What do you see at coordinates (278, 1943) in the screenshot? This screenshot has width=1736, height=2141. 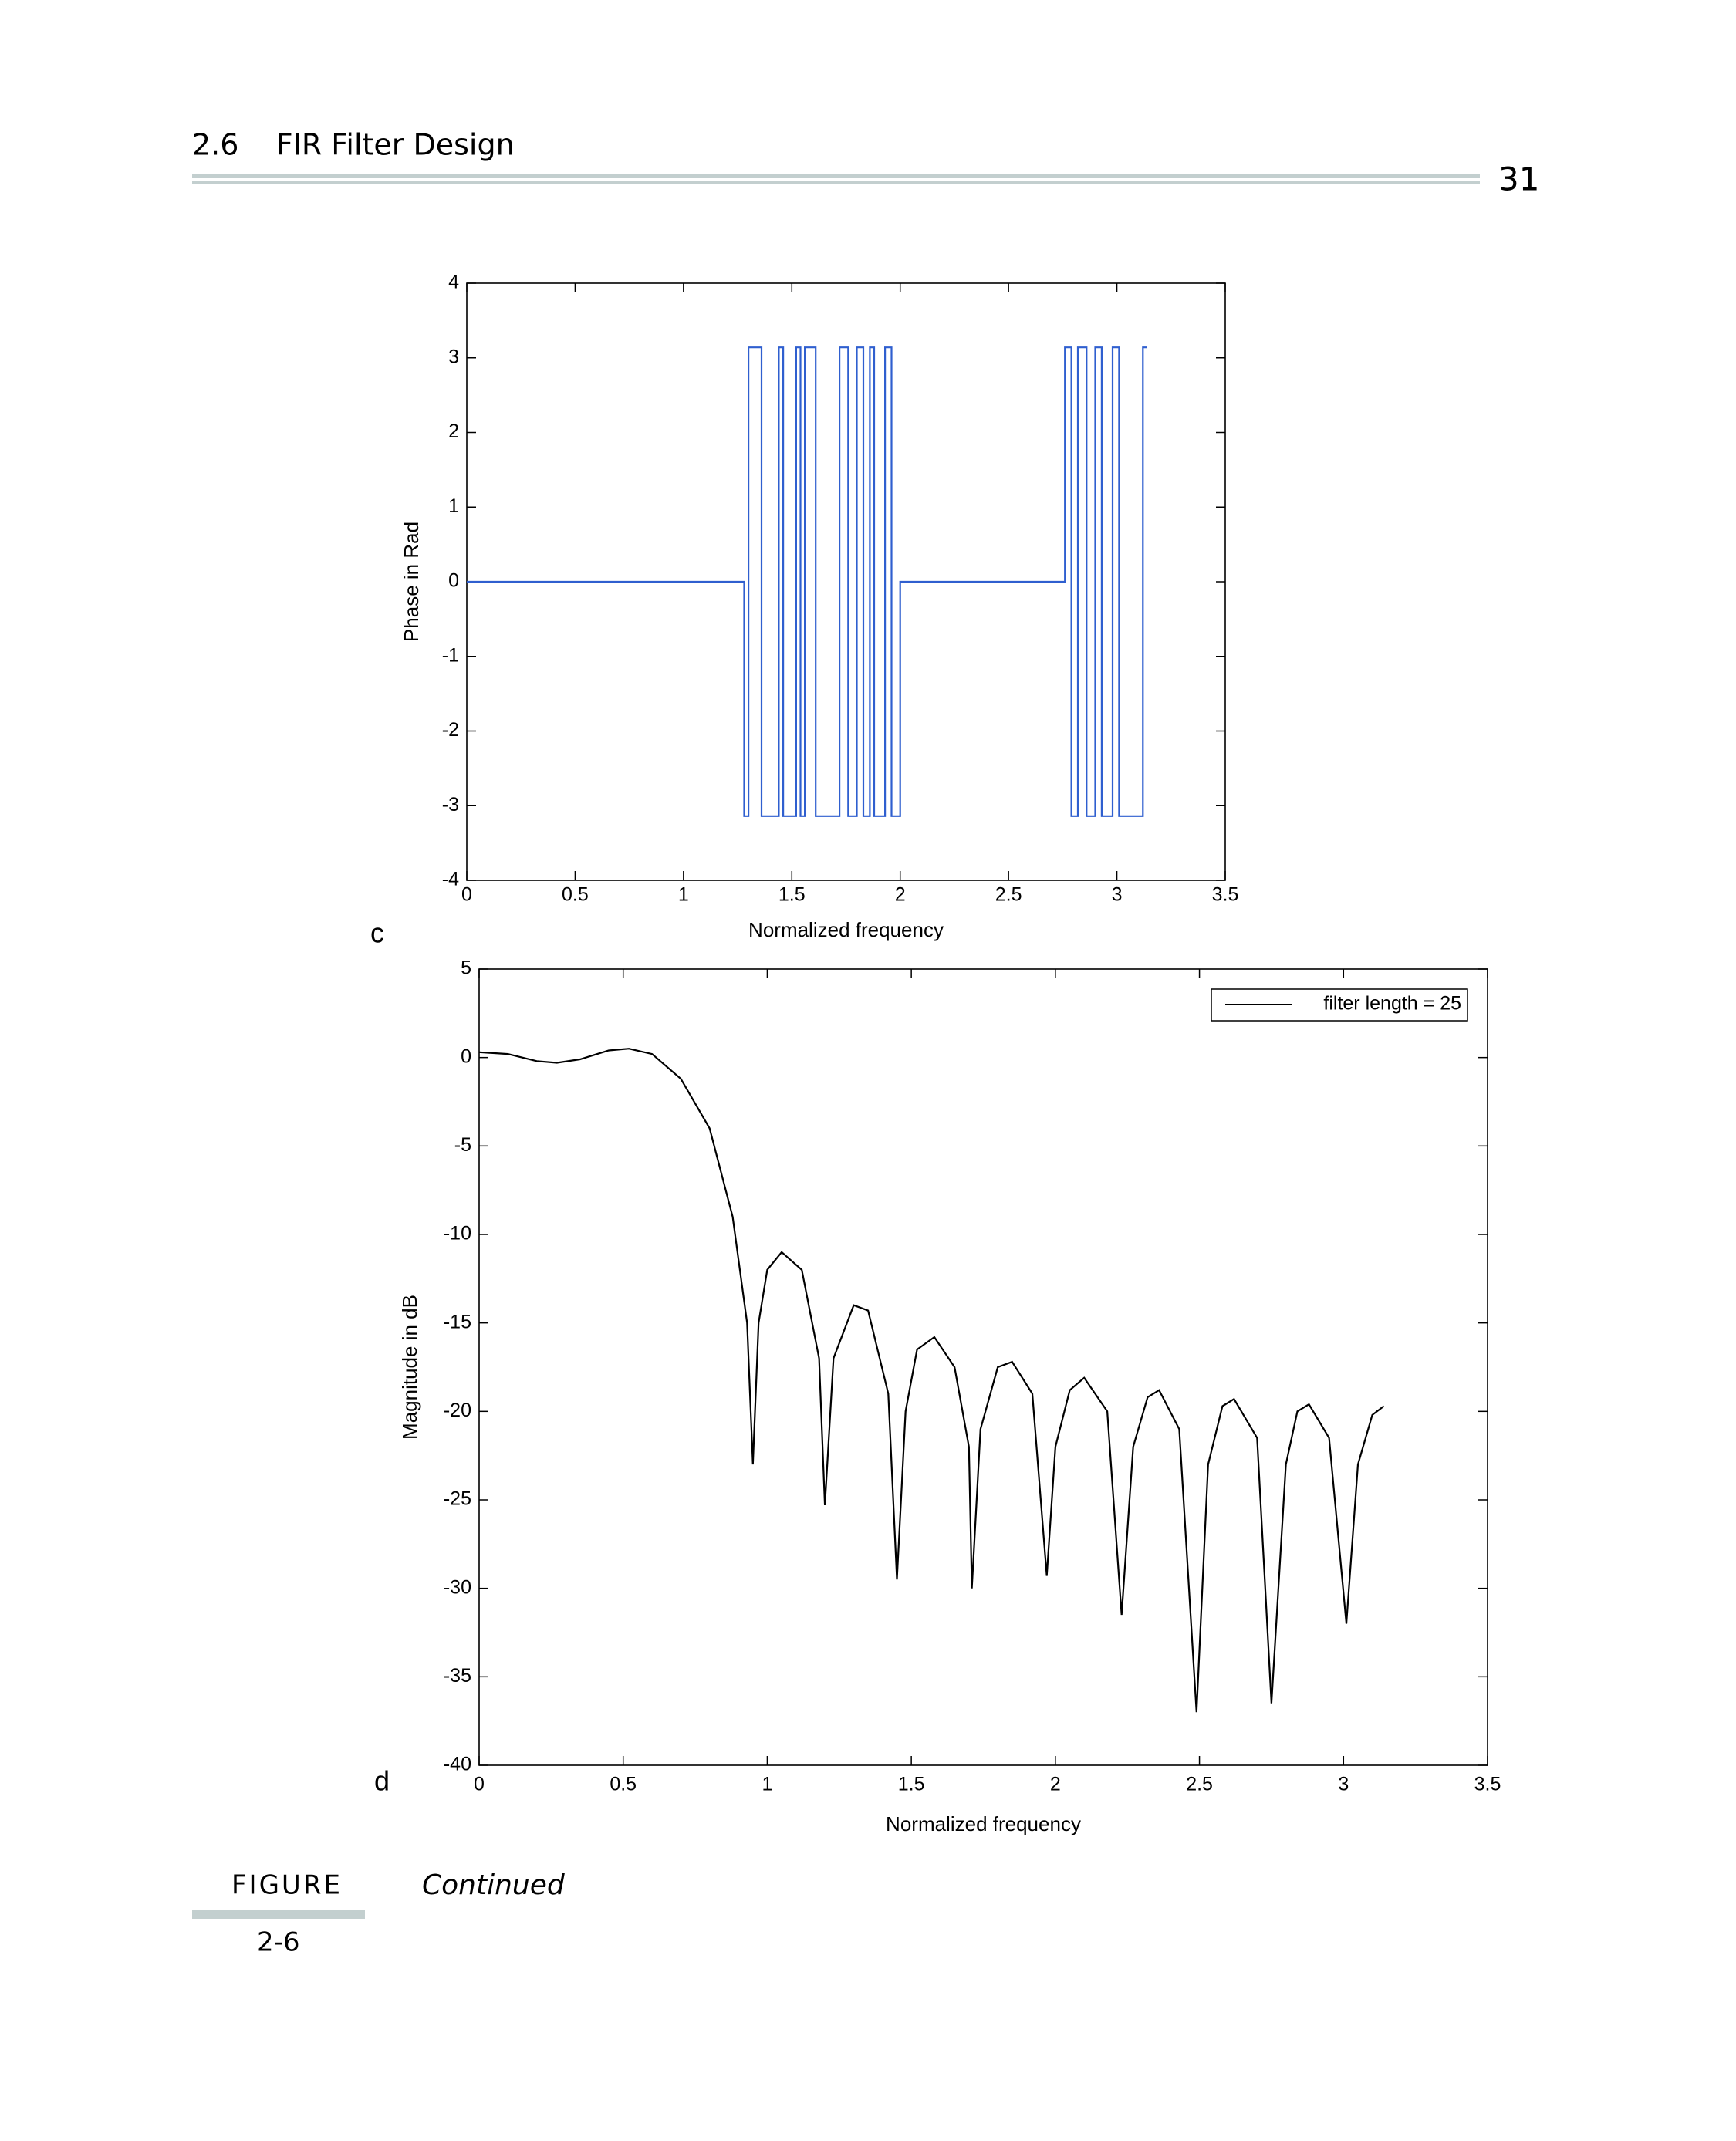 I see `caption-number: 2-6` at bounding box center [278, 1943].